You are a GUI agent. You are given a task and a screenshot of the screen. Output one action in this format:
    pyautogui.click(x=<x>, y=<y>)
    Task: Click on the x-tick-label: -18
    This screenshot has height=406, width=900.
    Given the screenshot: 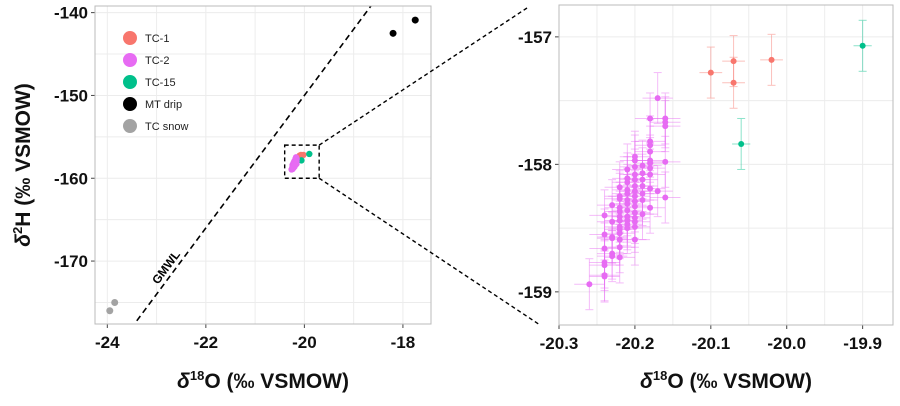 What is the action you would take?
    pyautogui.click(x=403, y=342)
    